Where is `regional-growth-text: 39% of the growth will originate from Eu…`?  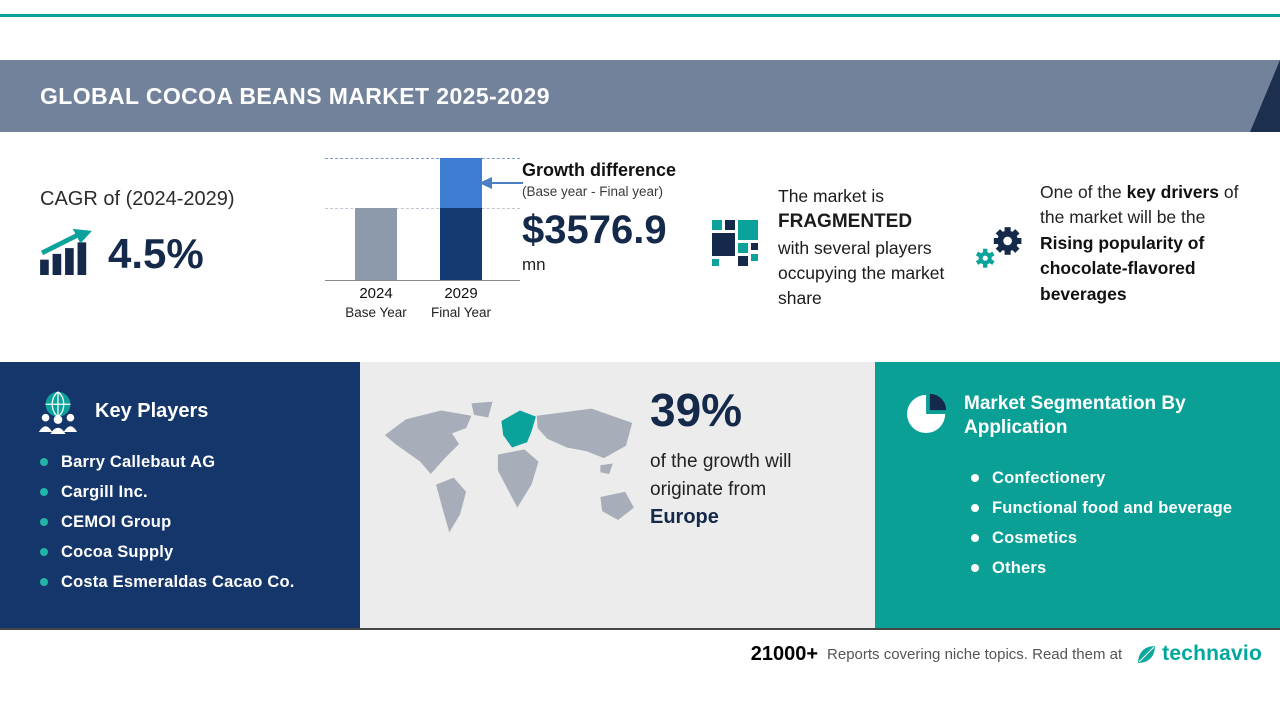
regional-growth-text: 39% of the growth will originate from Eu… is located at coordinates (740, 459).